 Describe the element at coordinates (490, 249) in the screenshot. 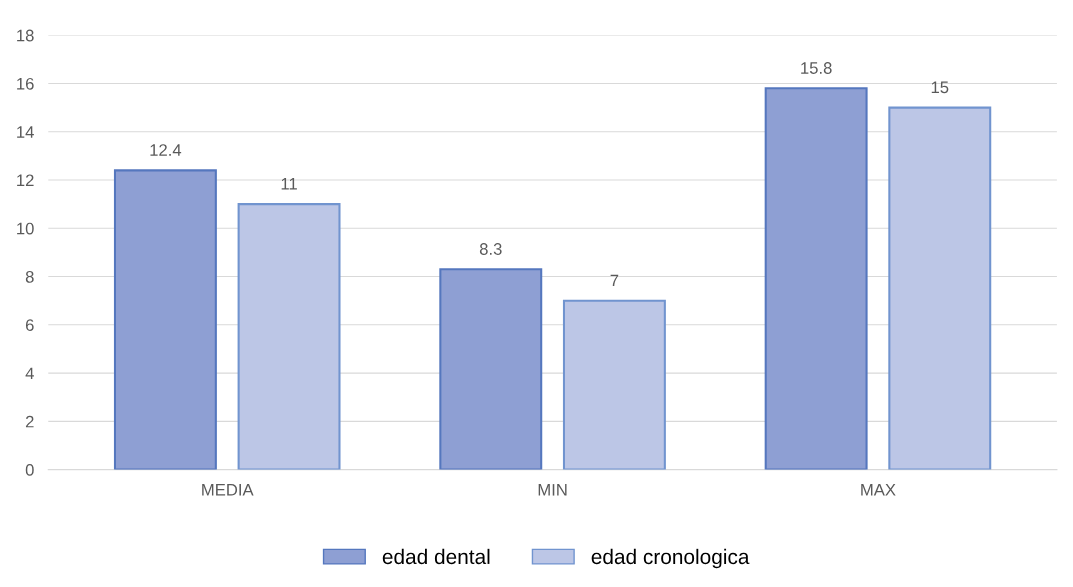

I see `data-label: 8.3` at that location.